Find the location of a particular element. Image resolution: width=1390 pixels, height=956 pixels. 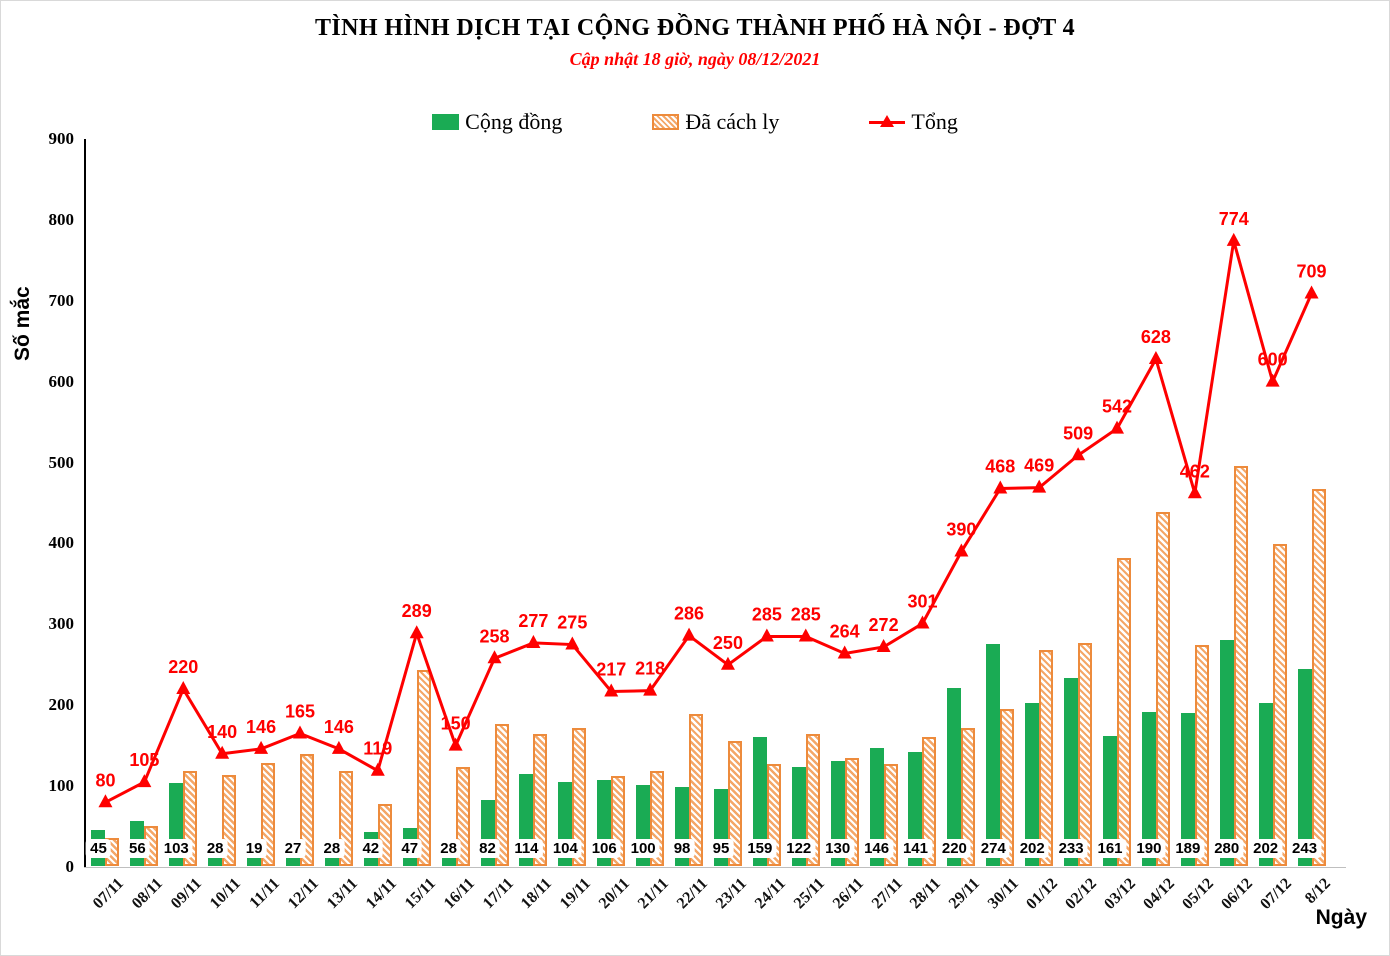

line-marker-swatch-icon is located at coordinates (887, 122).